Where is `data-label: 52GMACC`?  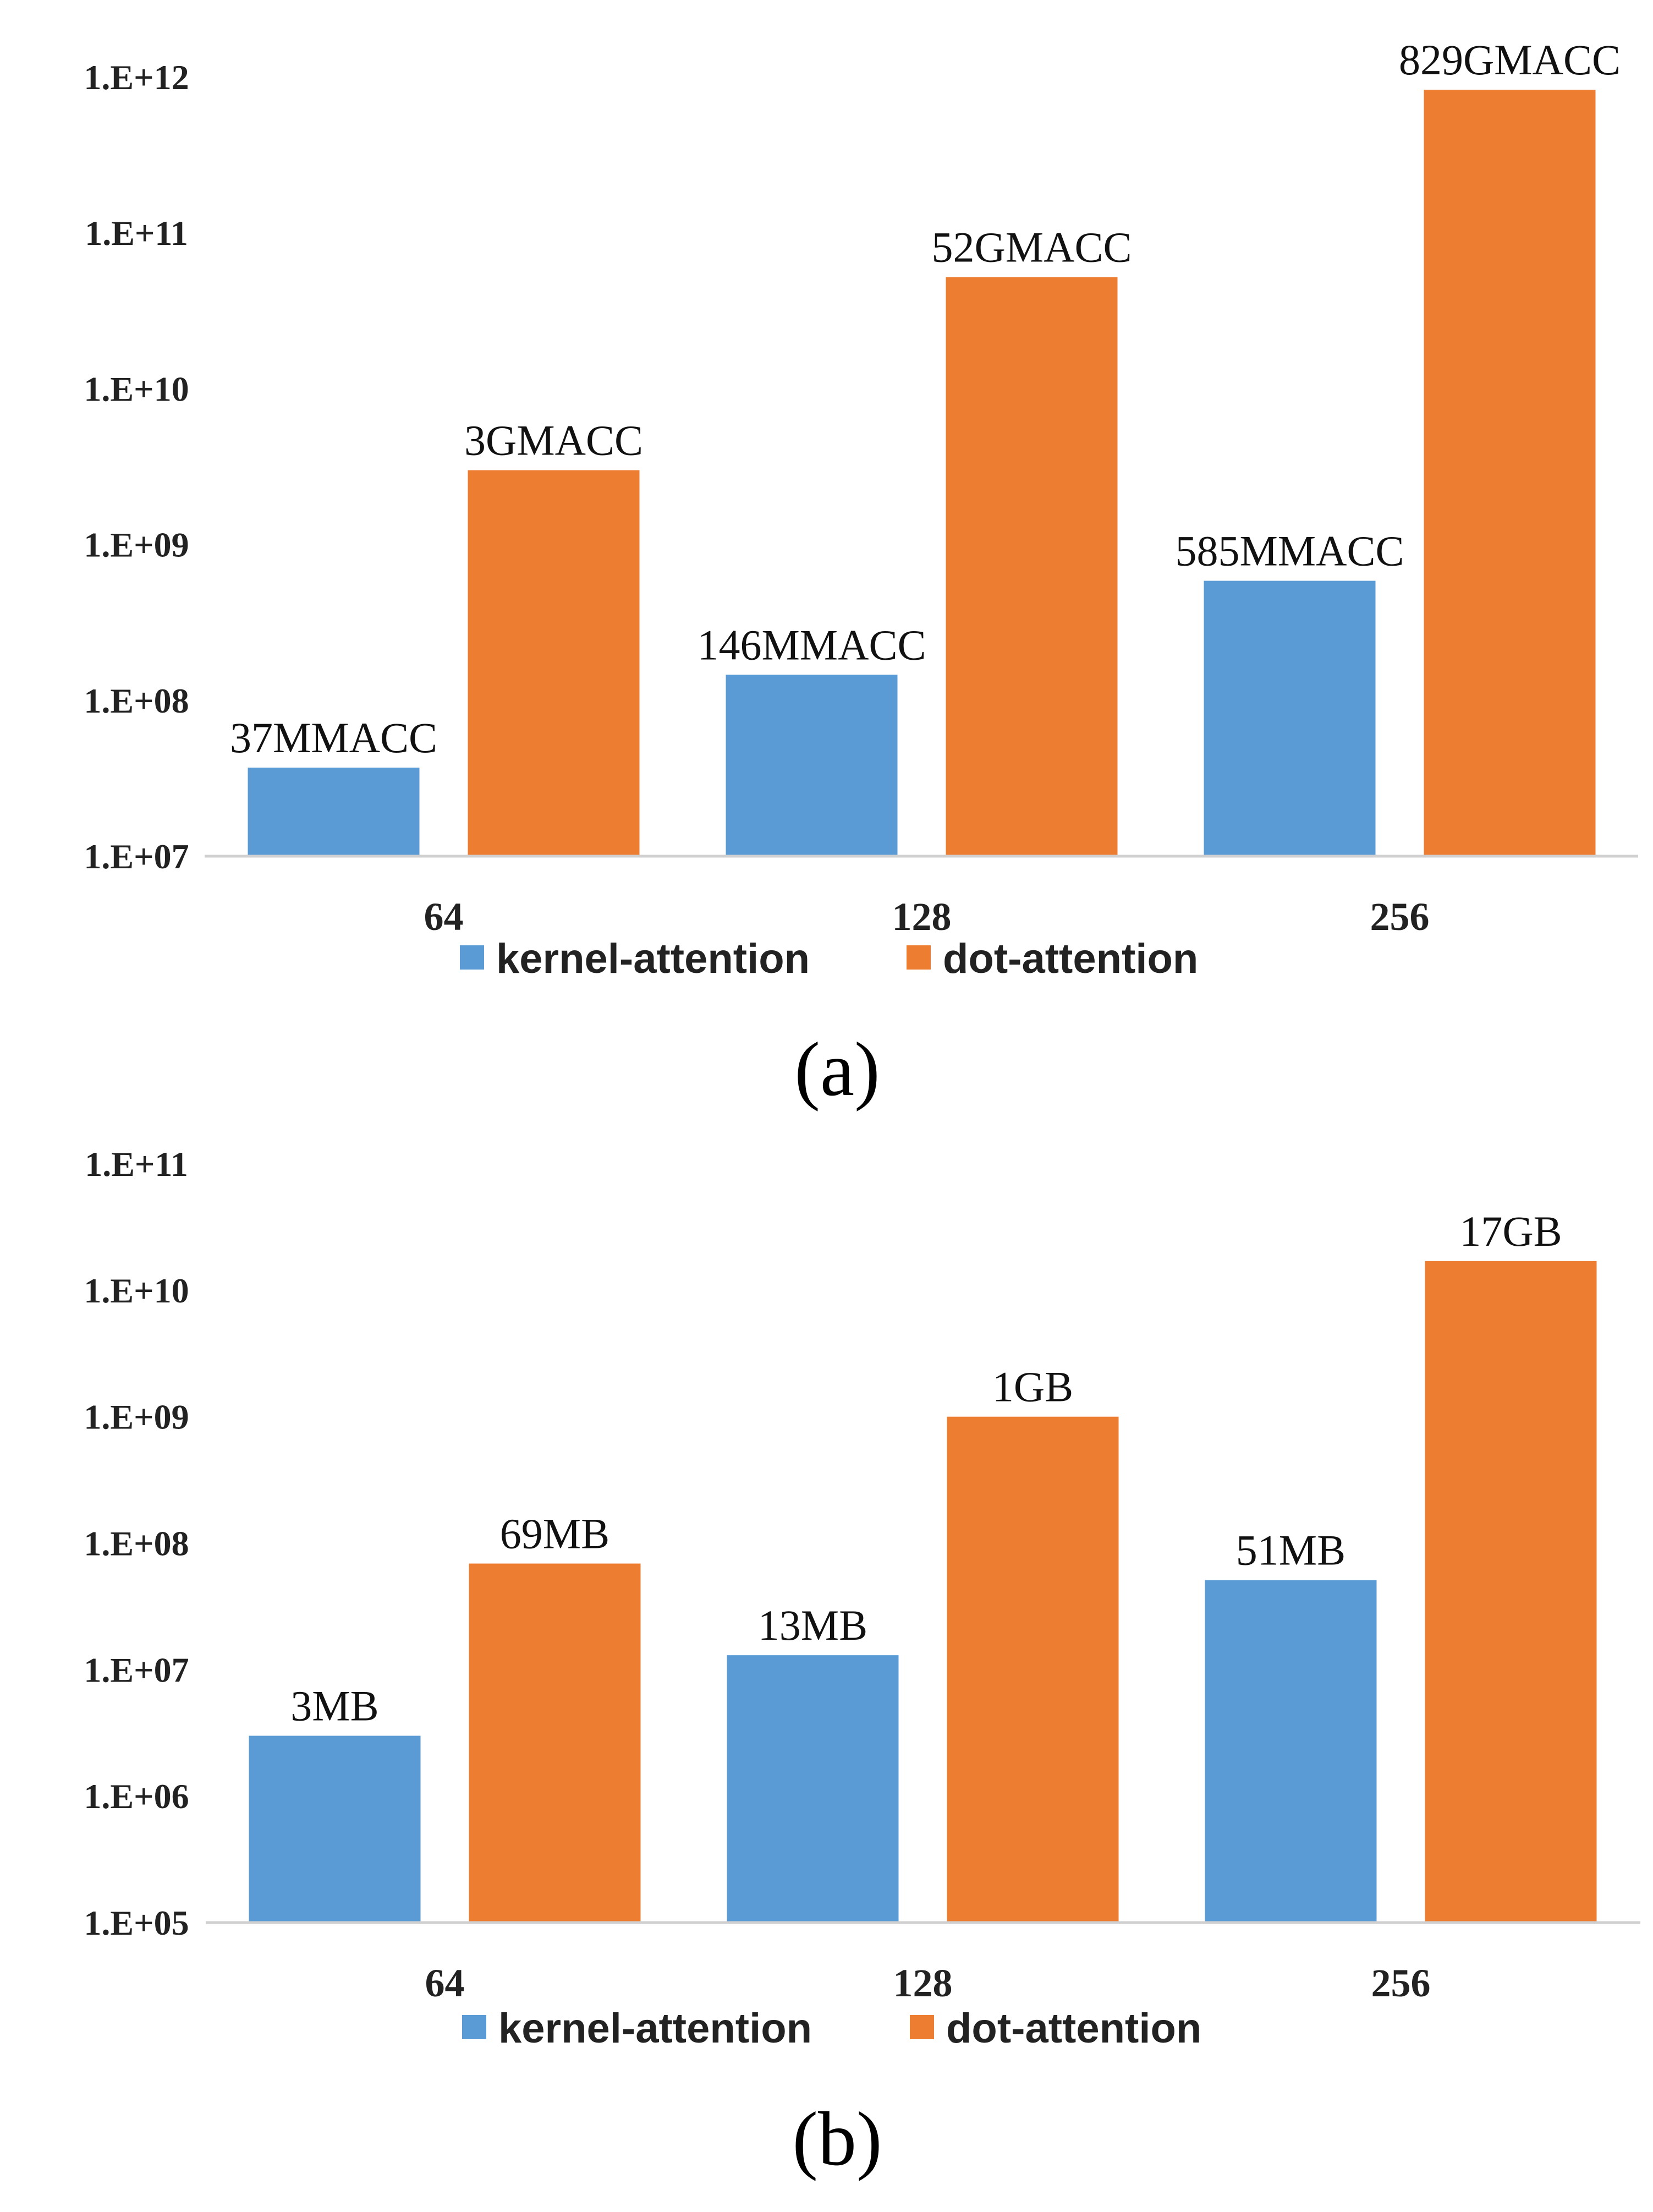
data-label: 52GMACC is located at coordinates (1031, 247).